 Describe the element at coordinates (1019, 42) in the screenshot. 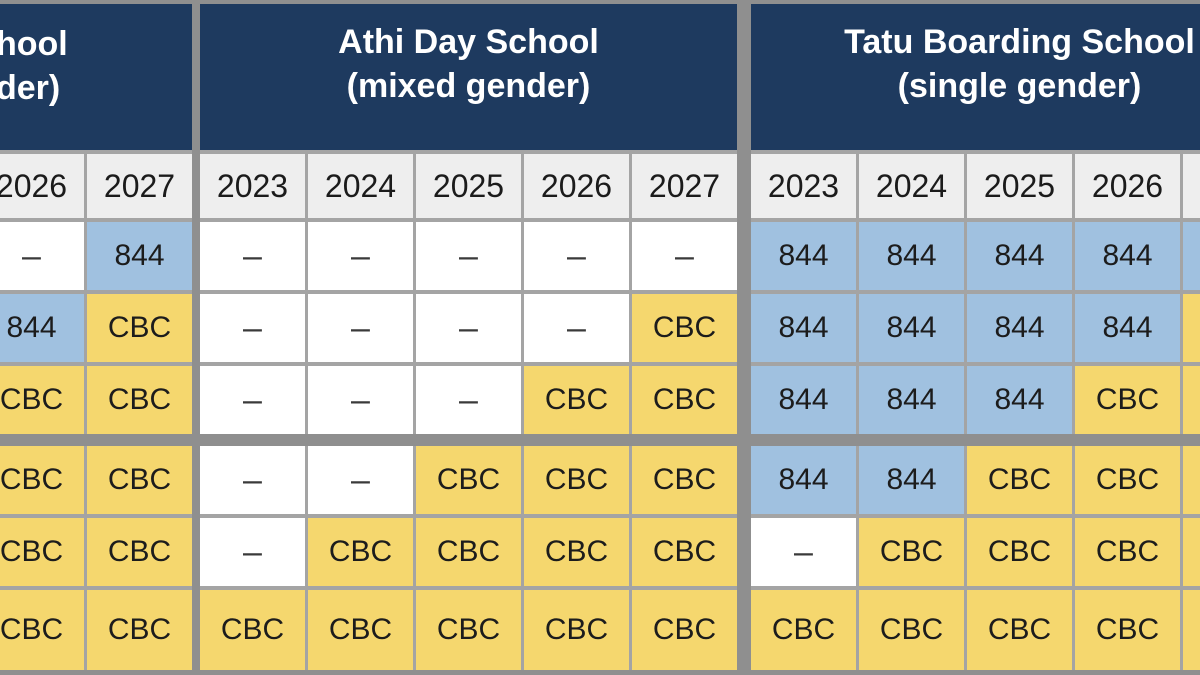

I see `section-title: Tatu Boarding School` at that location.